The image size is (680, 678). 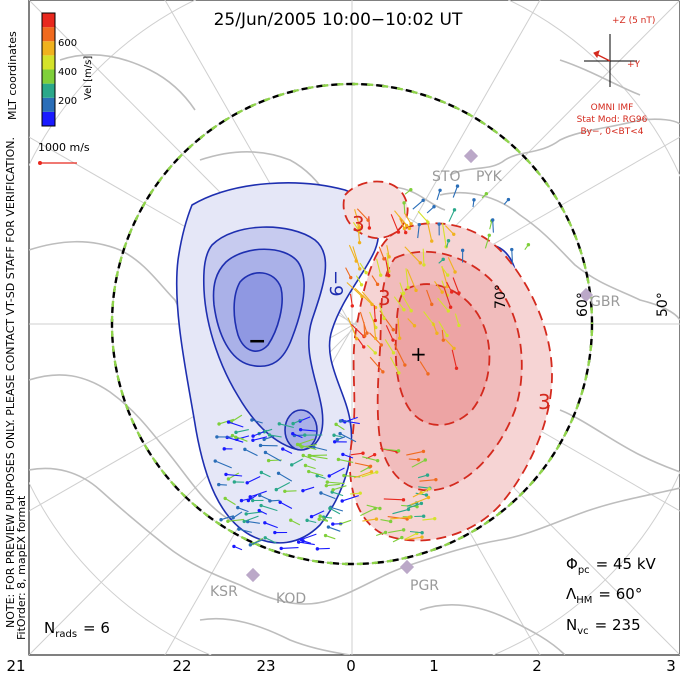 What do you see at coordinates (671, 665) in the screenshot?
I see `mlt-tick-3: 3` at bounding box center [671, 665].